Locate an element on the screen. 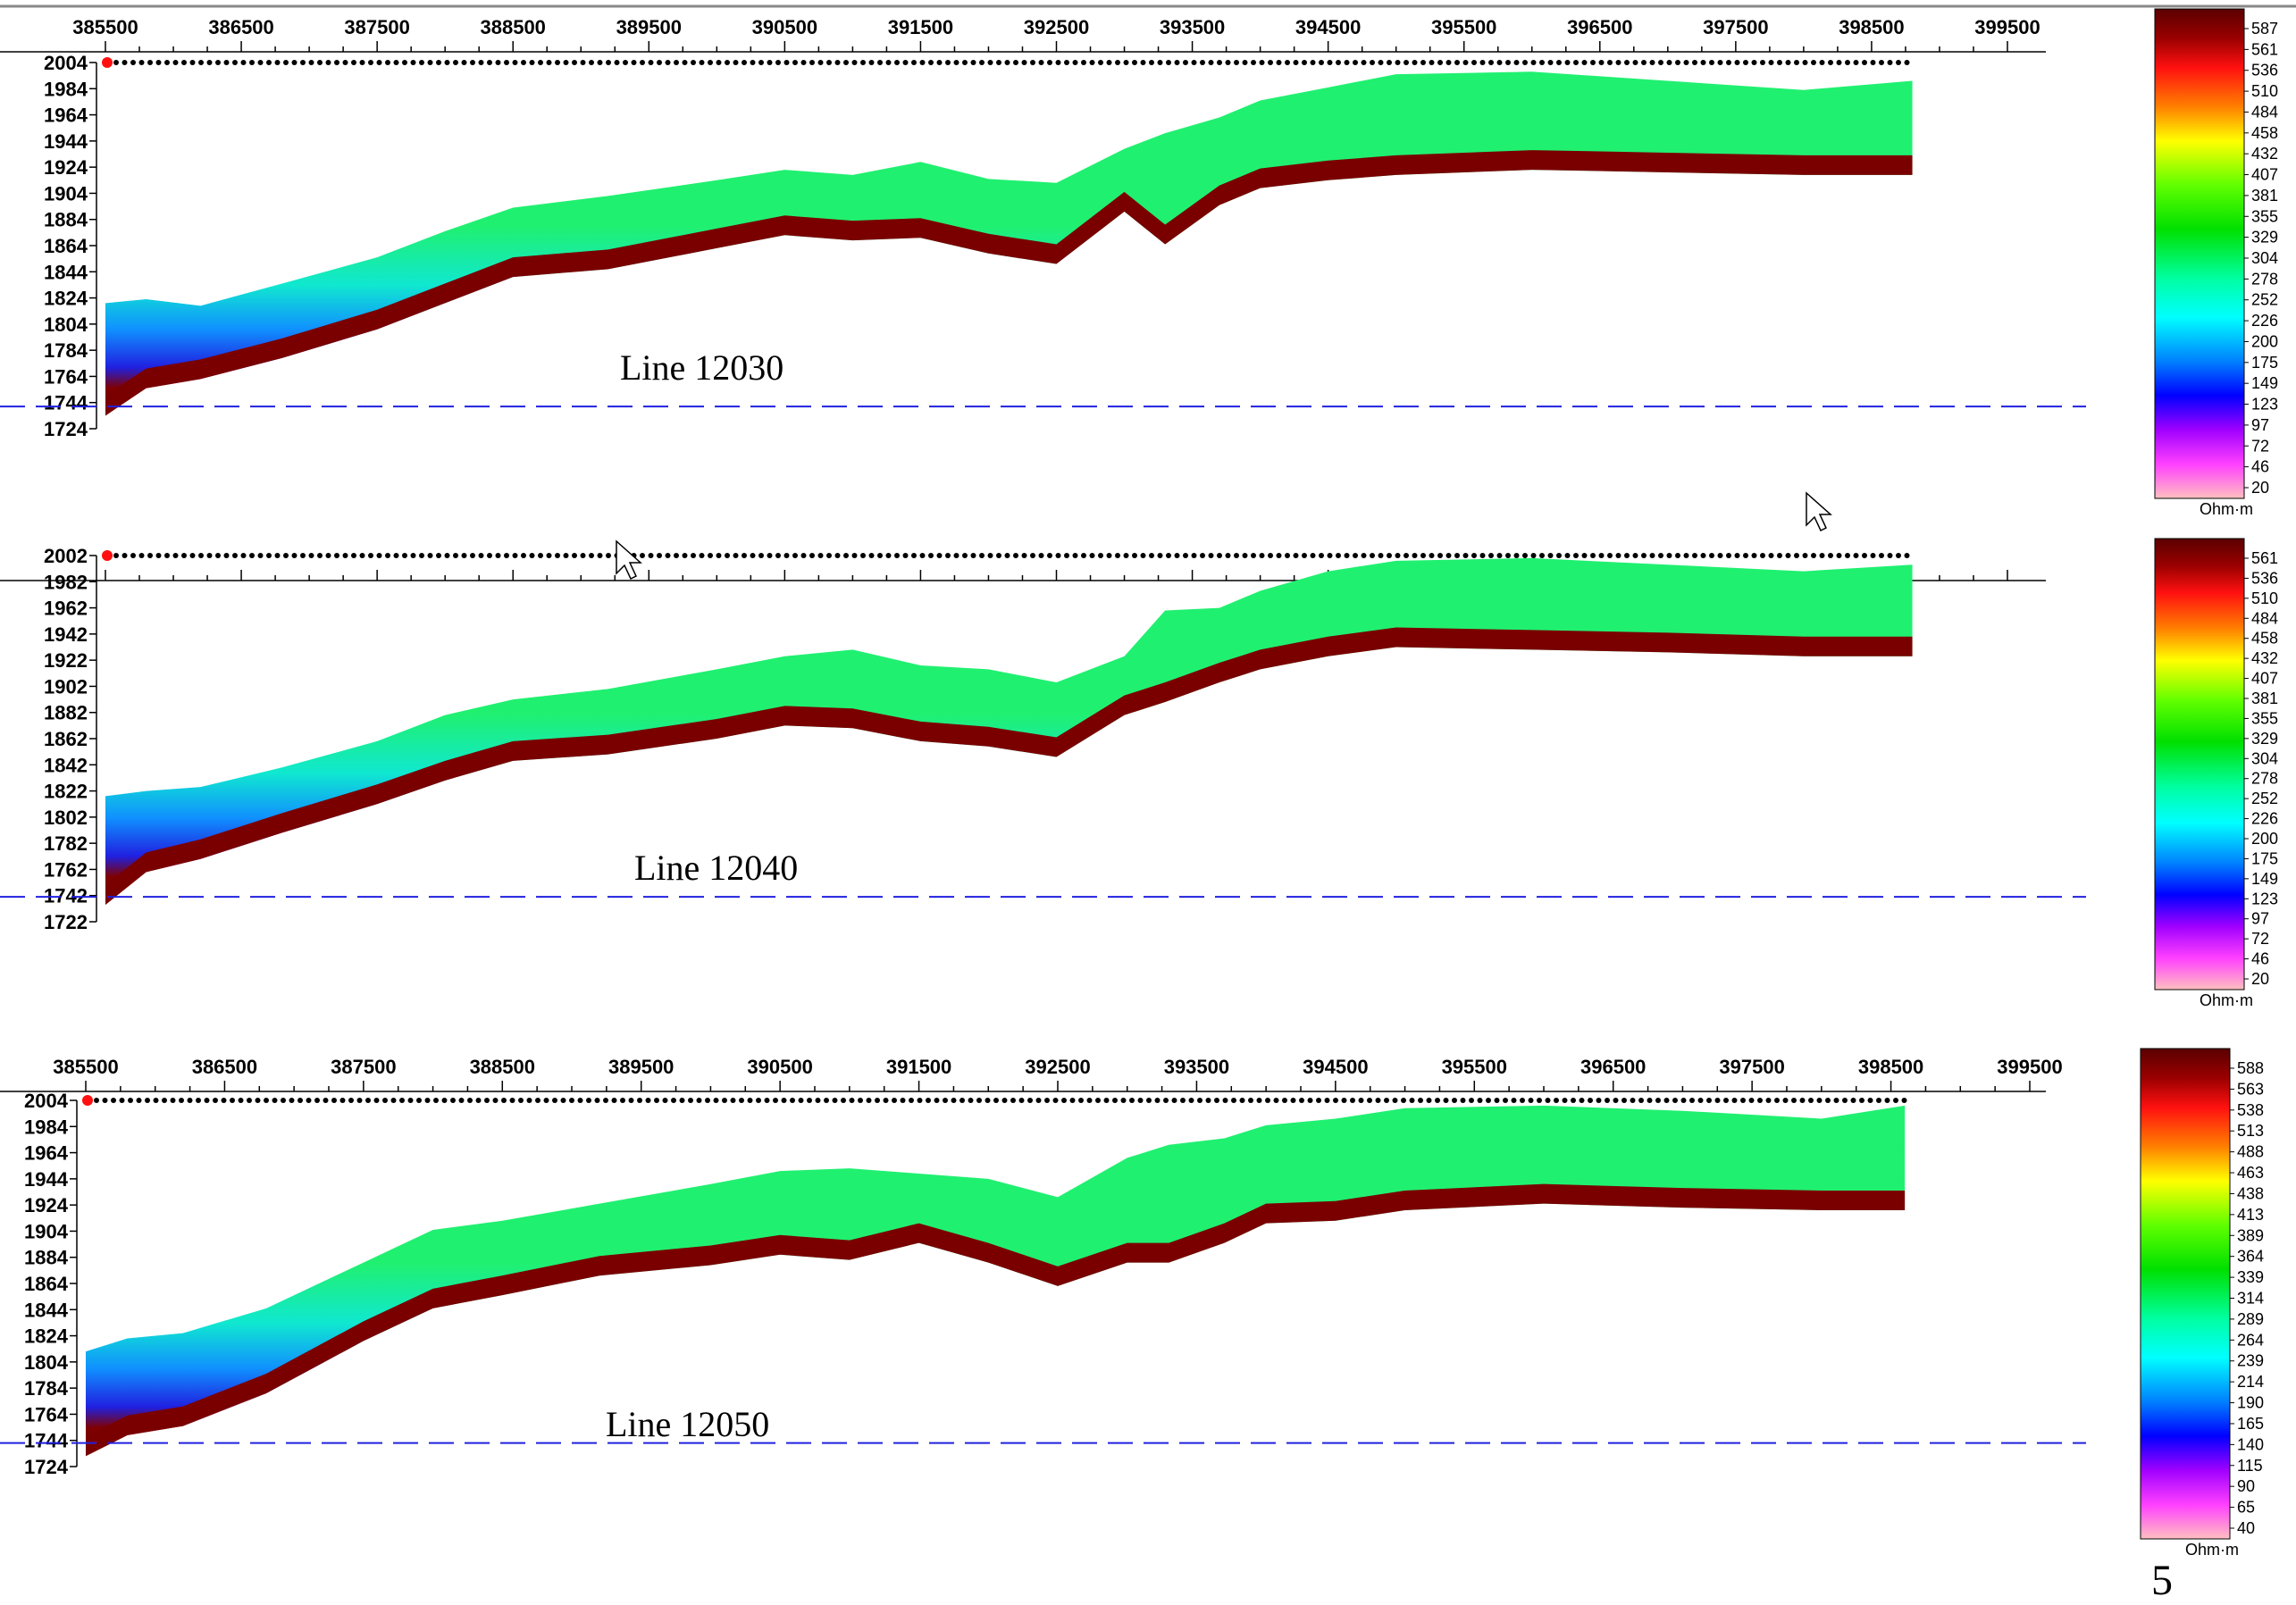  colorbar-tick-label: 510 is located at coordinates (2264, 598).